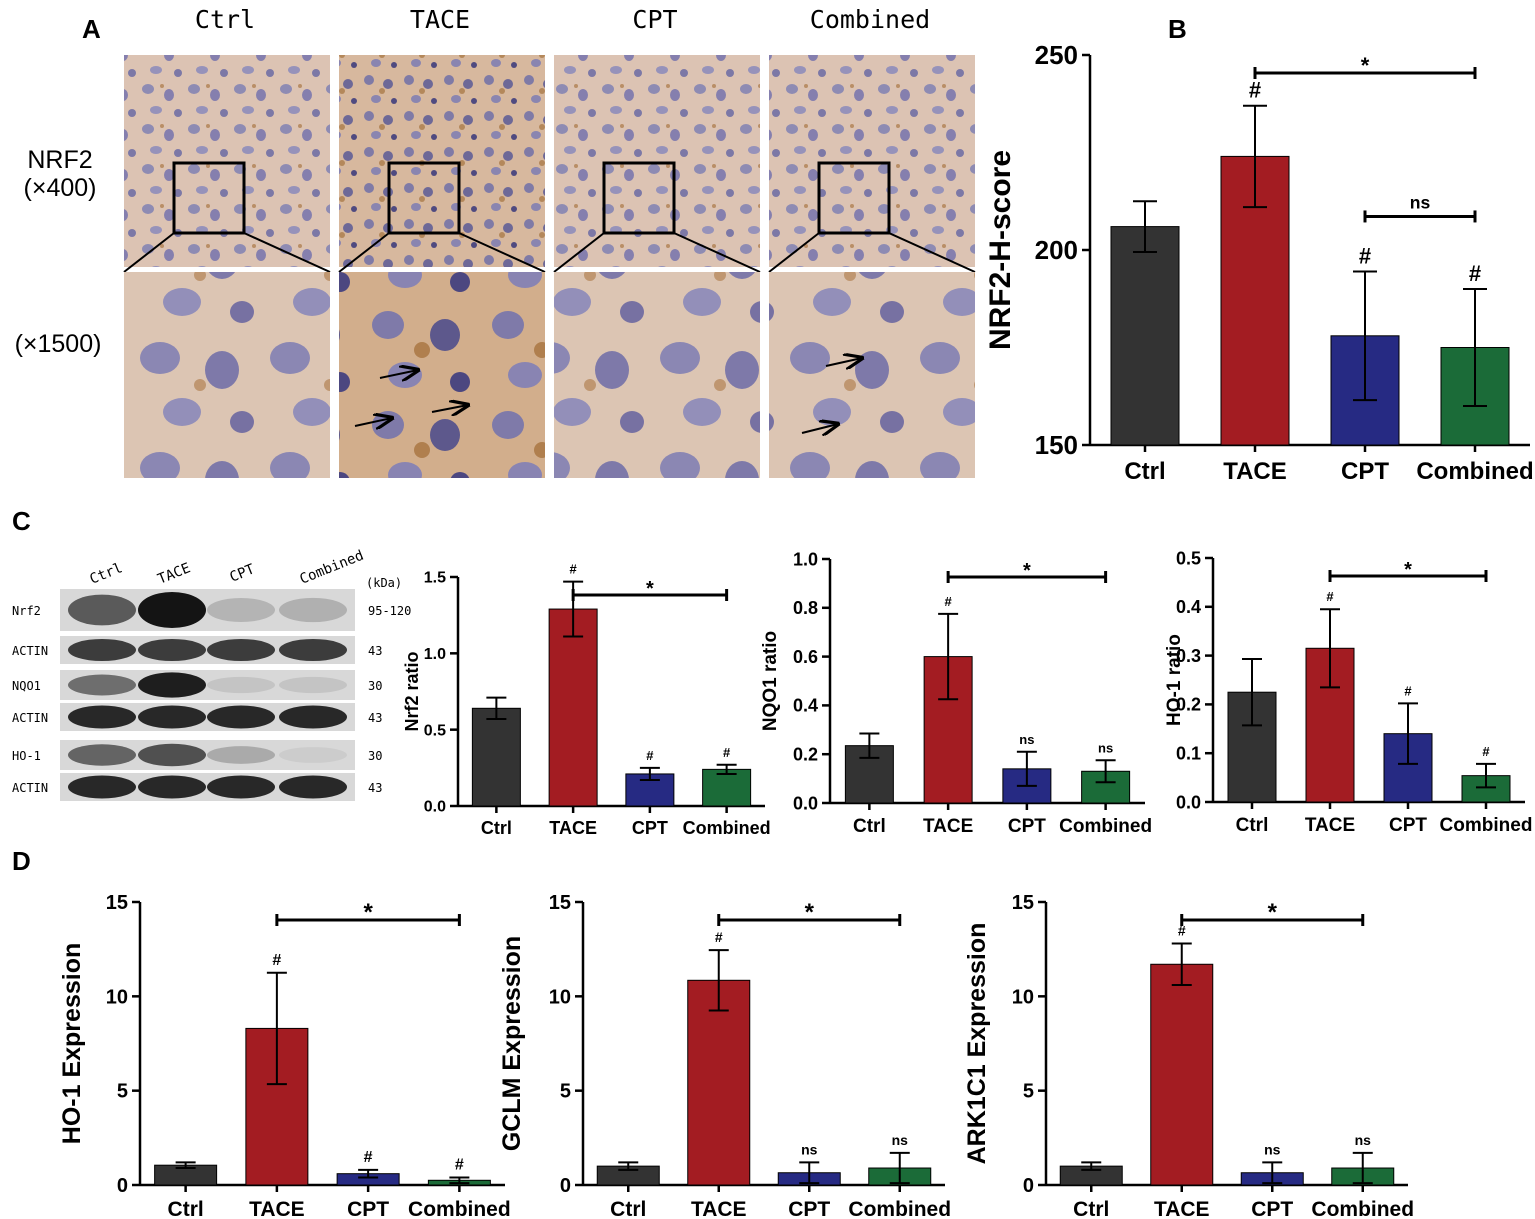  I want to click on blot-kda-label: 95-120, so click(389, 611).